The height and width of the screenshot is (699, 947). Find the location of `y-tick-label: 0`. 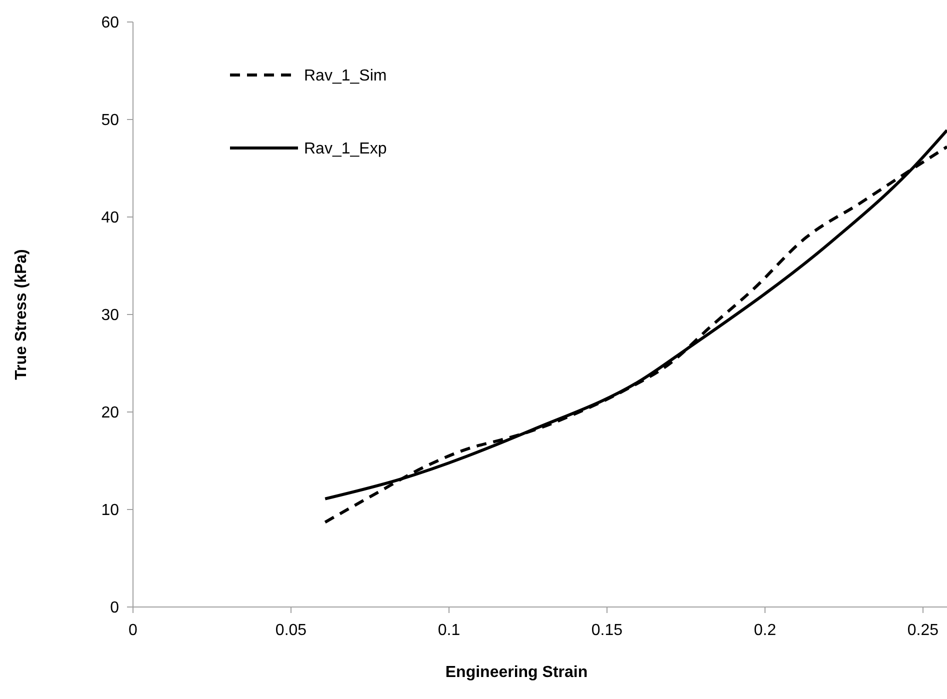

y-tick-label: 0 is located at coordinates (115, 608).